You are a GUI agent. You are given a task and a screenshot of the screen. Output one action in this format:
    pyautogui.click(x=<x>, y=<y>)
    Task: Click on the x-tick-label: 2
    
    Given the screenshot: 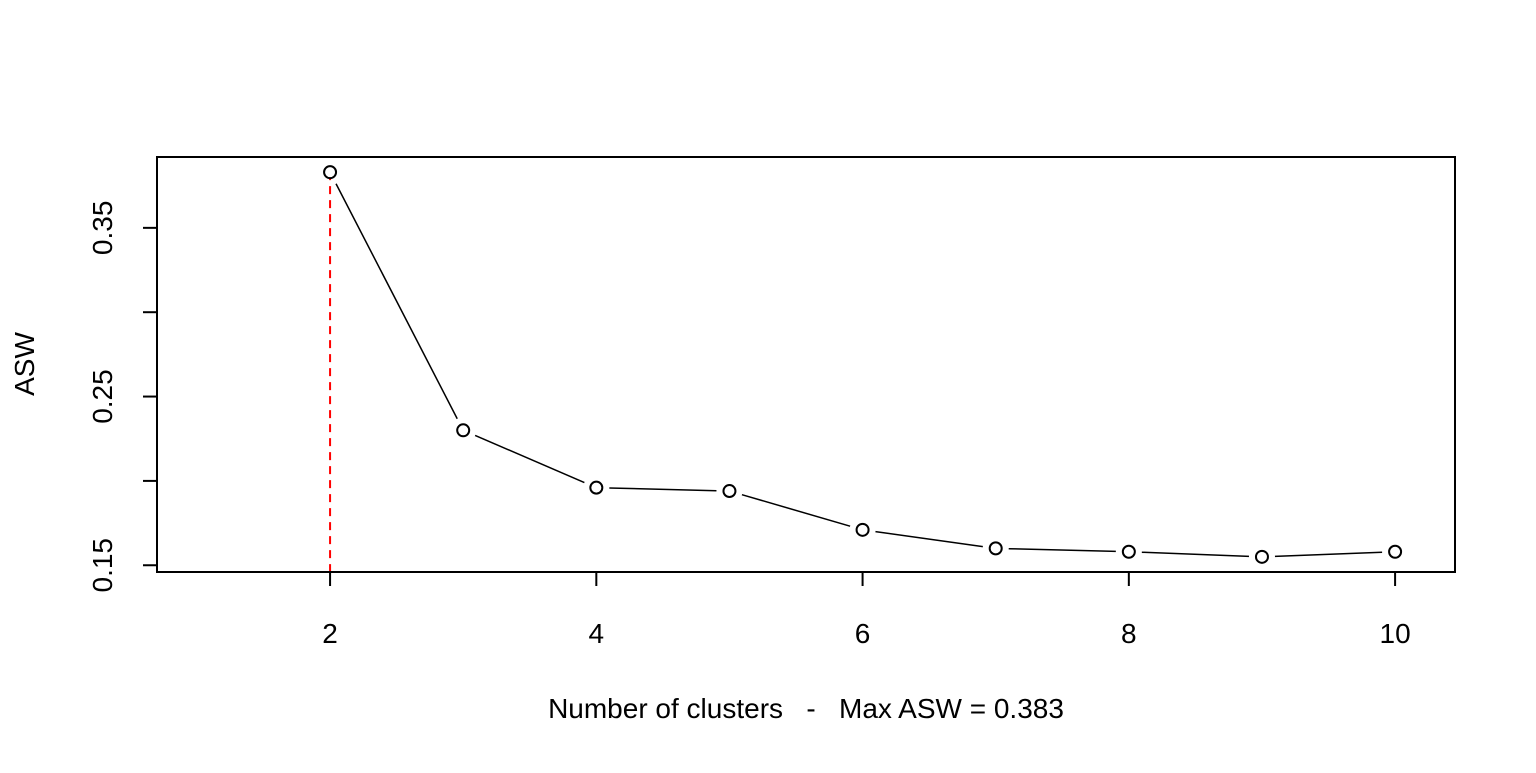 What is the action you would take?
    pyautogui.click(x=330, y=633)
    